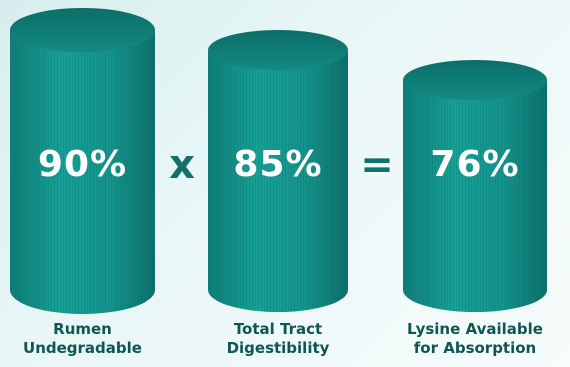 The width and height of the screenshot is (570, 367). What do you see at coordinates (182, 165) in the screenshot?
I see `multiply-operator: x` at bounding box center [182, 165].